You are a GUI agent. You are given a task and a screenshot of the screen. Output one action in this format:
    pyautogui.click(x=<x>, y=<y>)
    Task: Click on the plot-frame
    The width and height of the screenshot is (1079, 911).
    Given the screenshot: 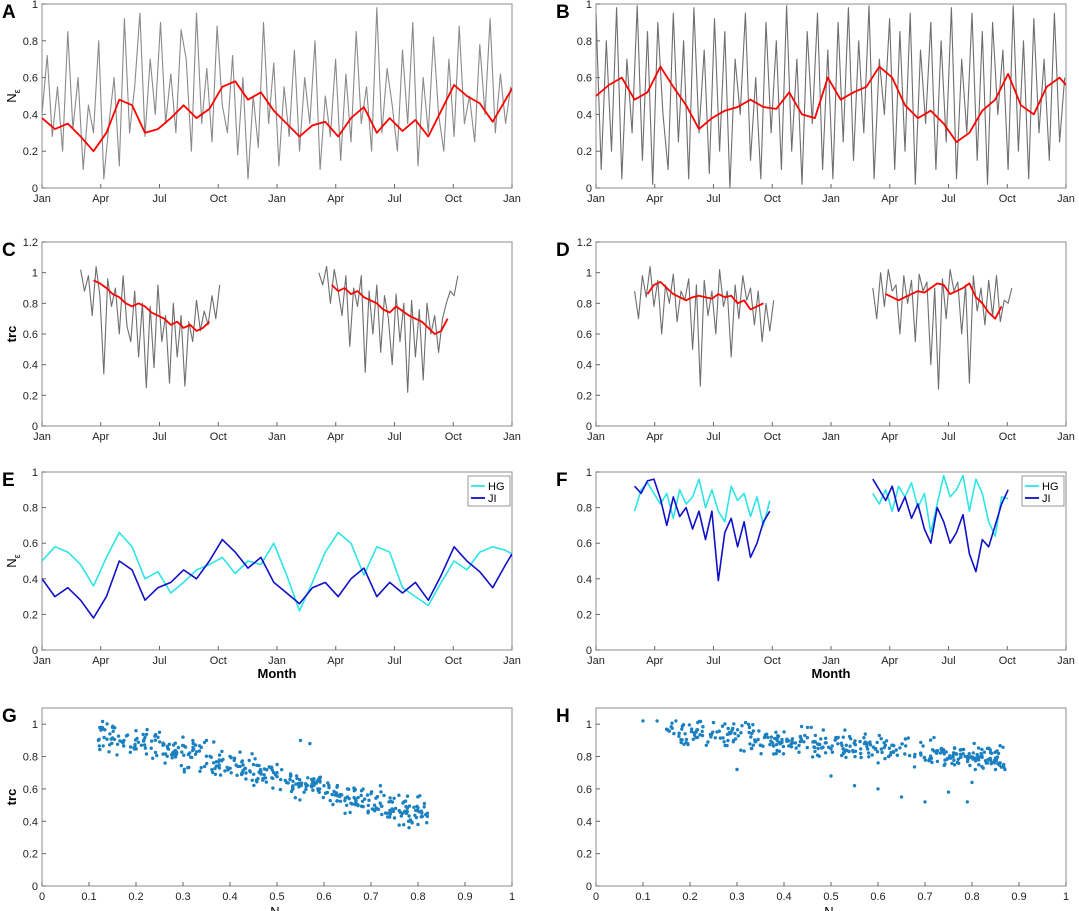 What is the action you would take?
    pyautogui.click(x=277, y=334)
    